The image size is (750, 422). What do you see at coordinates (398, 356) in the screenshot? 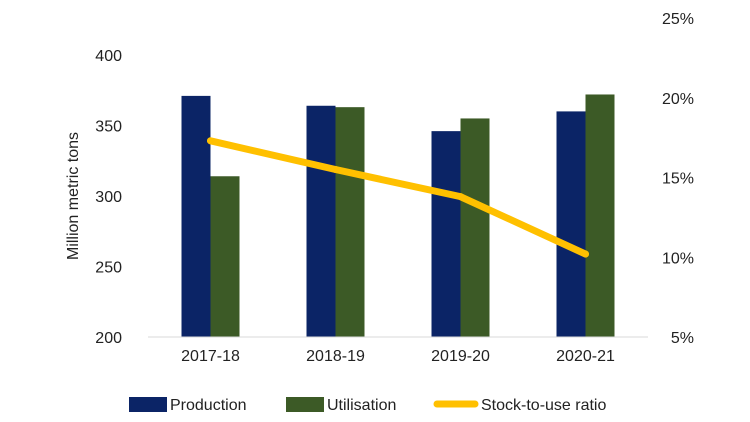
I see `x-axis-ticks: 2017-18 2018-19 2019-20 2020-21` at bounding box center [398, 356].